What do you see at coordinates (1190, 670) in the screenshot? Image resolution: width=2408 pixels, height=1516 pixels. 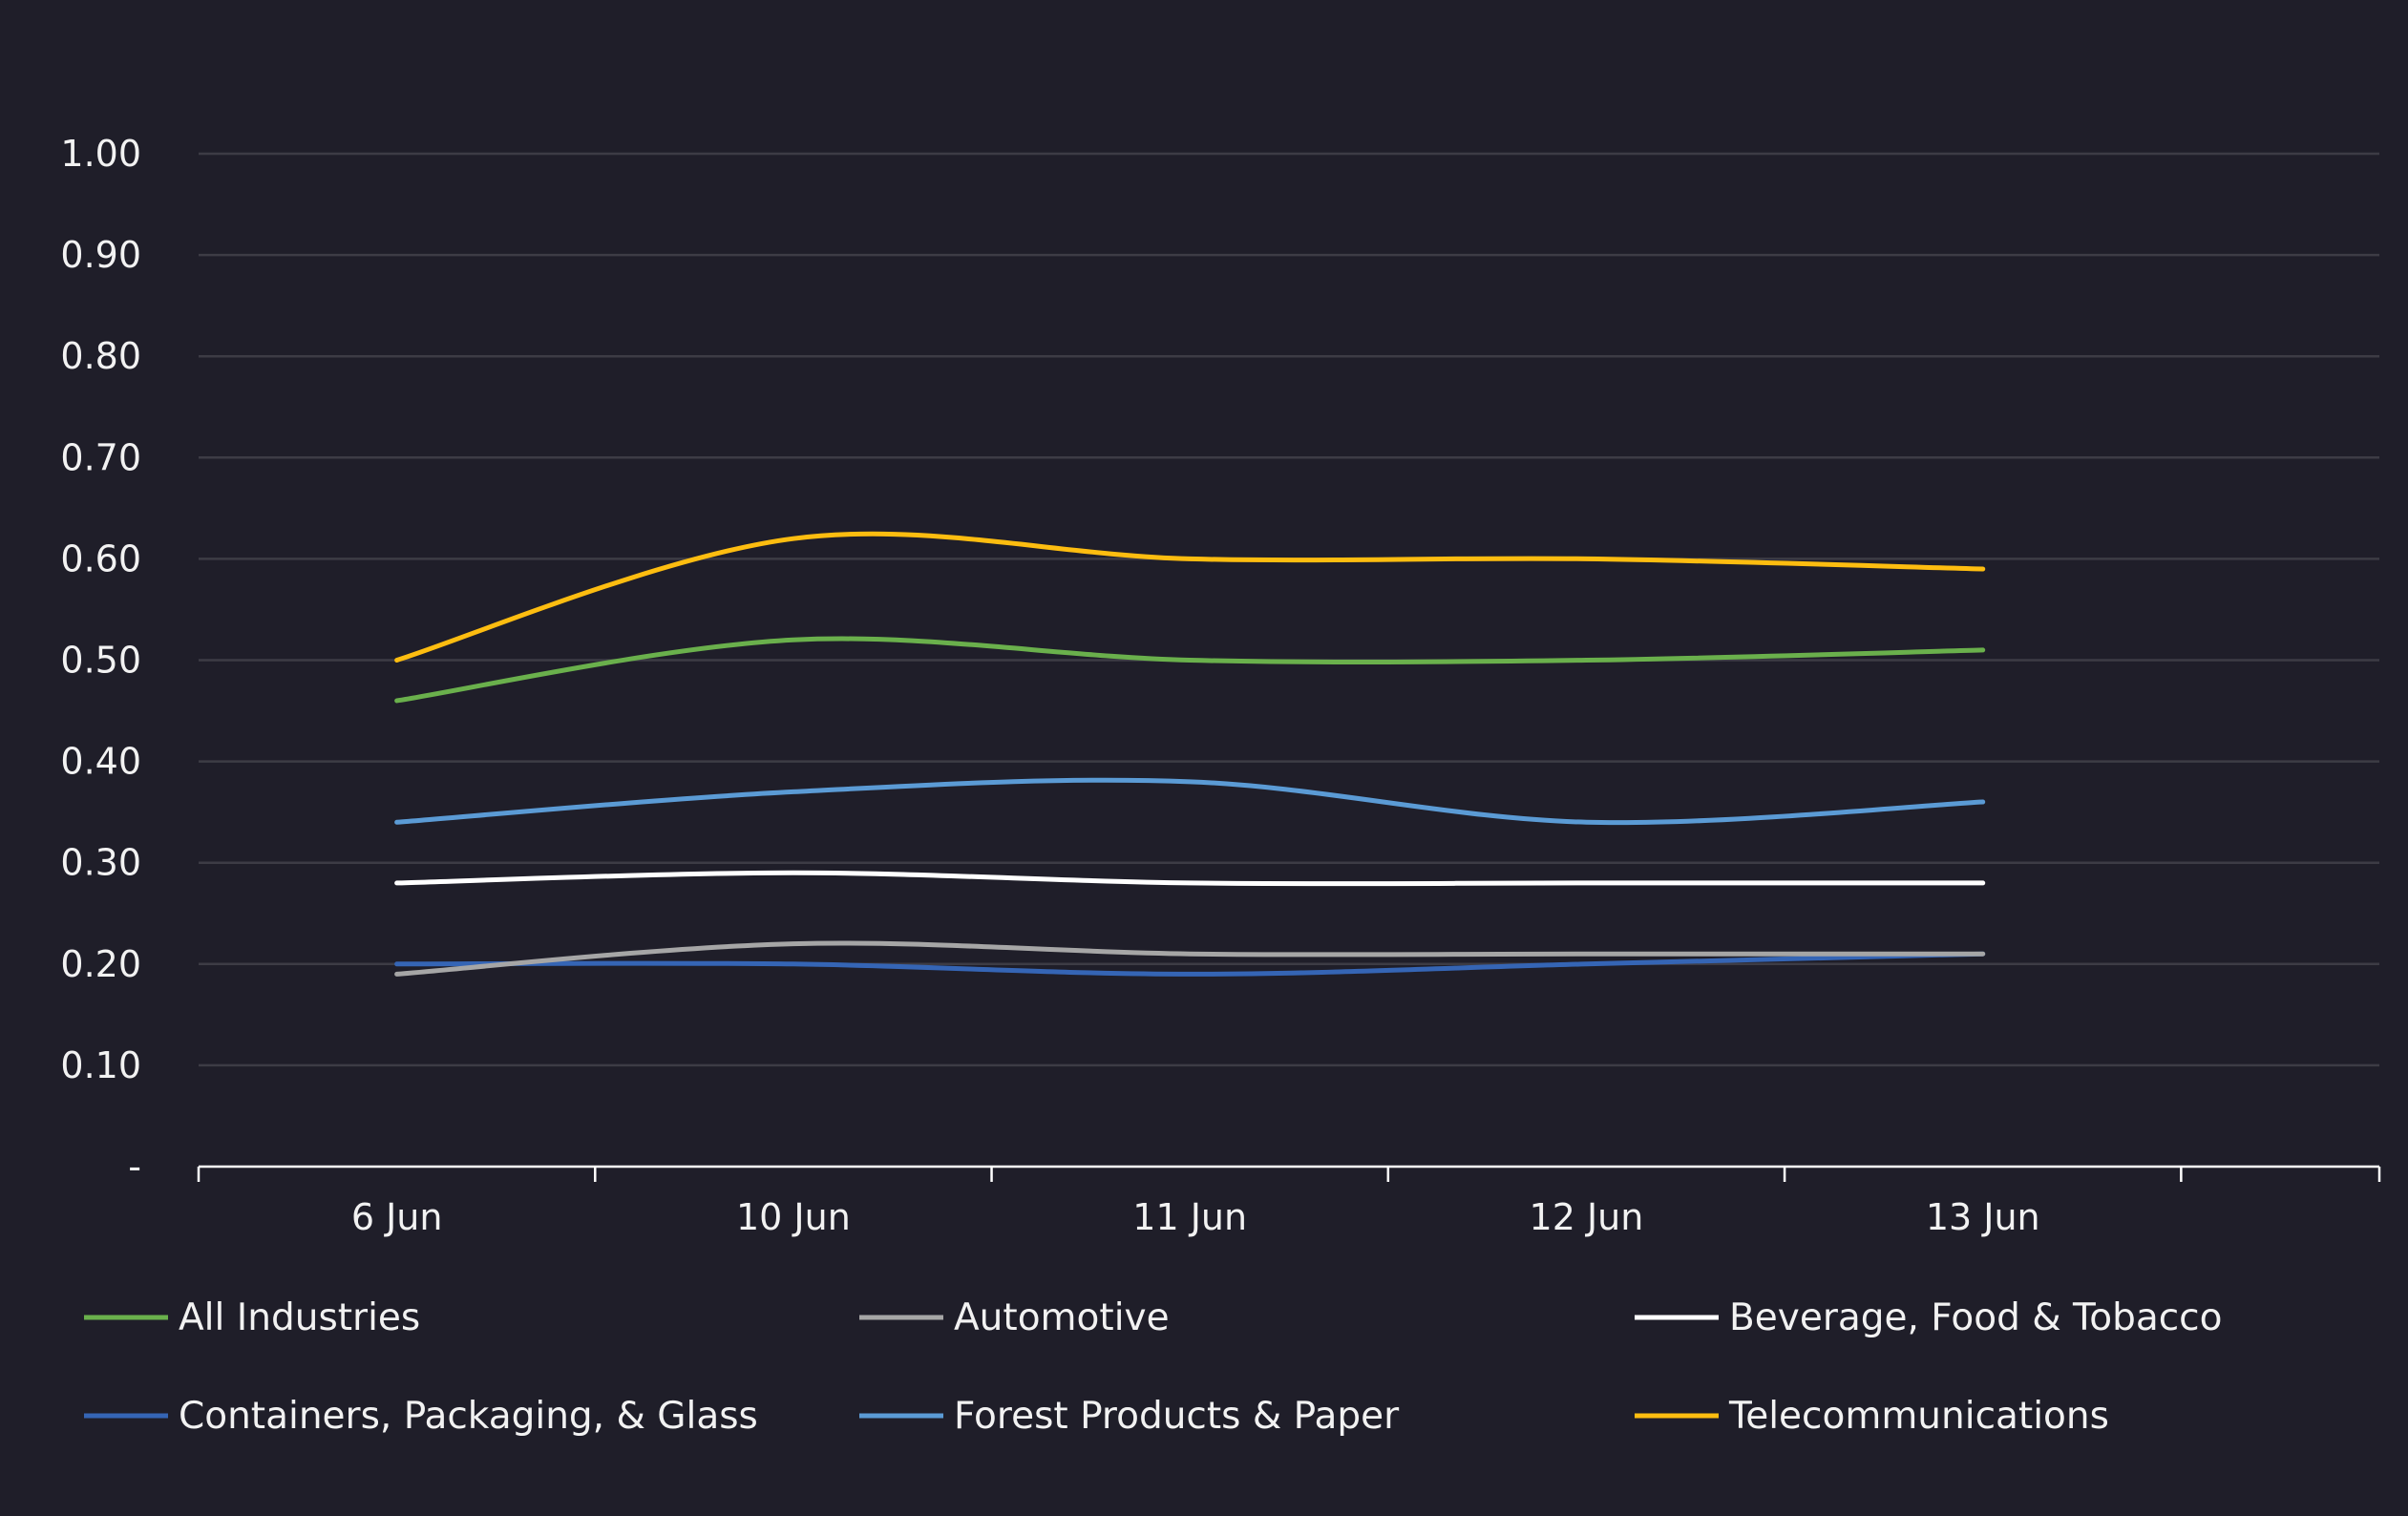 I see `series-line-all-industries` at bounding box center [1190, 670].